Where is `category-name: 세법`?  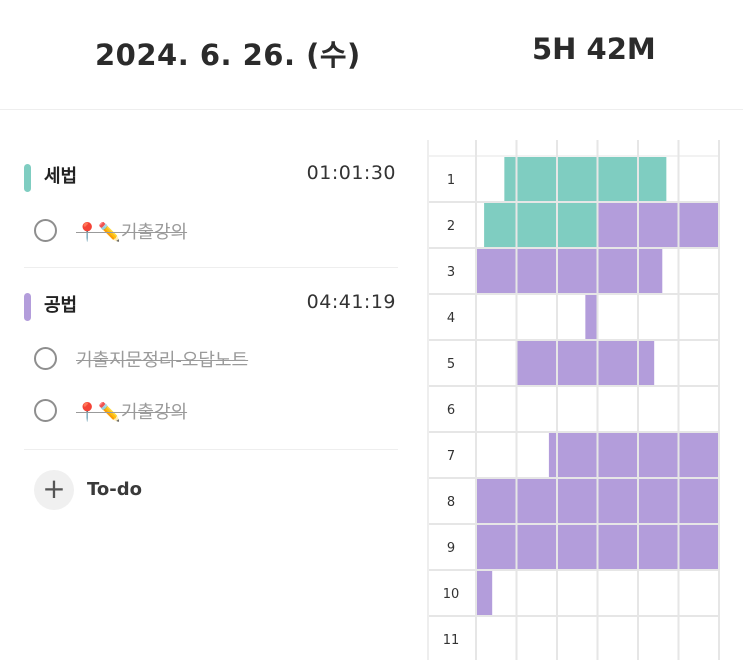 category-name: 세법 is located at coordinates (61, 176).